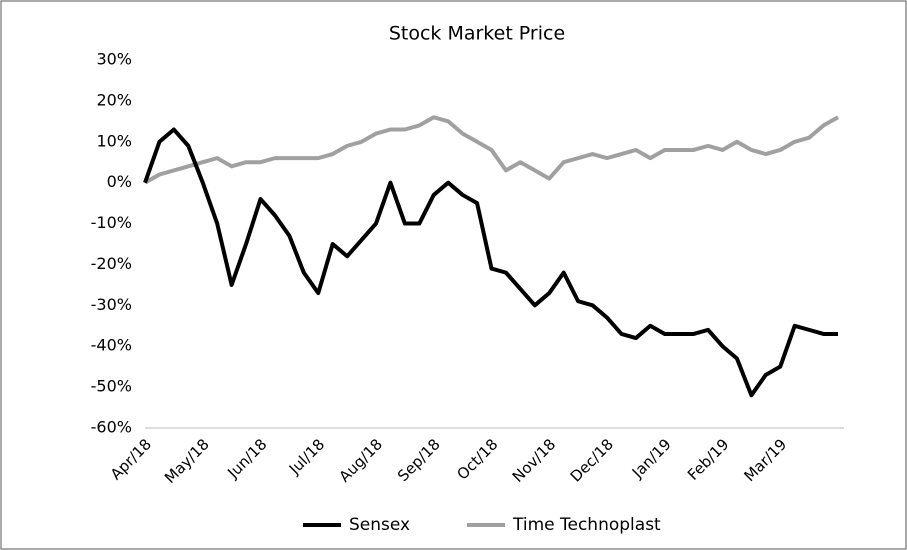 Image resolution: width=907 pixels, height=550 pixels. I want to click on y-tick-label: -50%, so click(111, 386).